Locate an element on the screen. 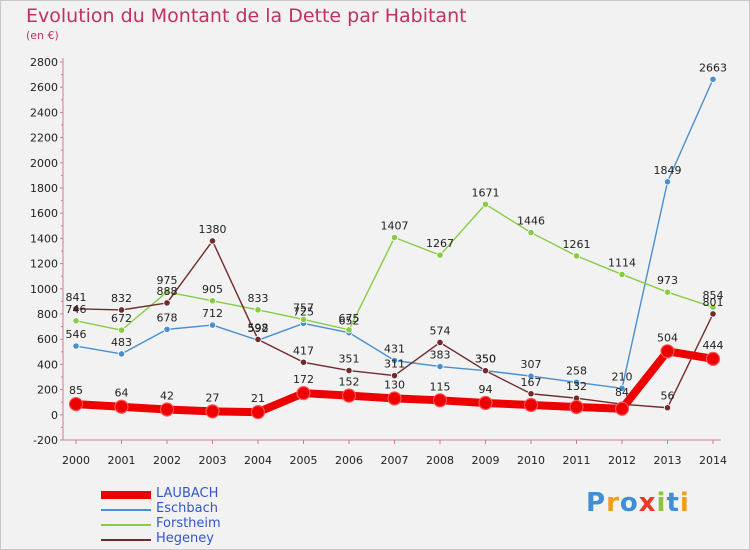  x-tick-label: 2002 is located at coordinates (167, 460).